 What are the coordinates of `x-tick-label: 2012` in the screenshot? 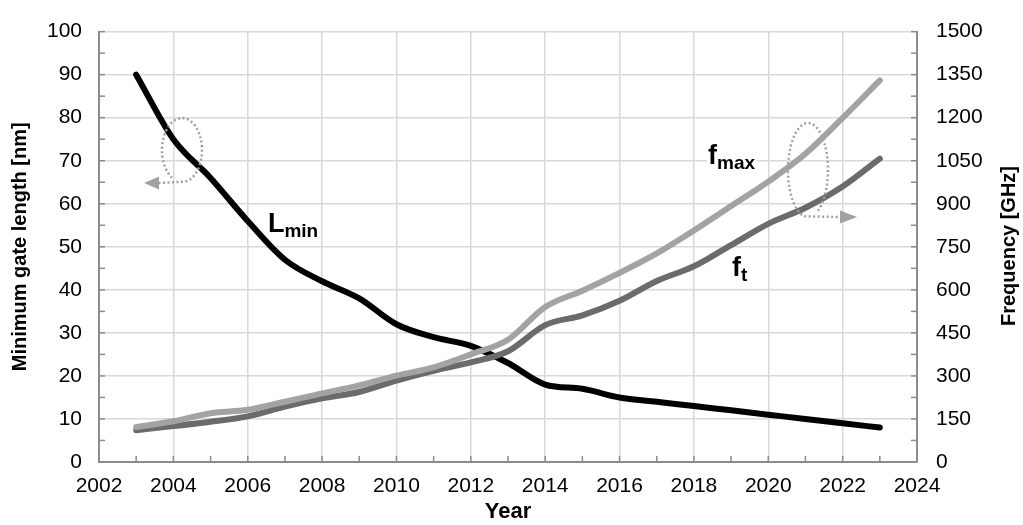 It's located at (471, 485).